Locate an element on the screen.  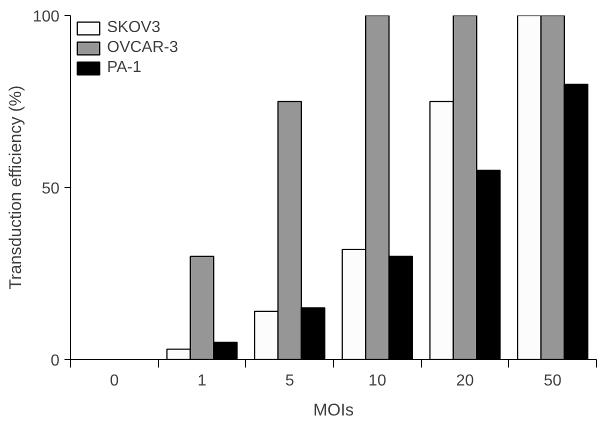
y-tick-label: 50 is located at coordinates (51, 189).